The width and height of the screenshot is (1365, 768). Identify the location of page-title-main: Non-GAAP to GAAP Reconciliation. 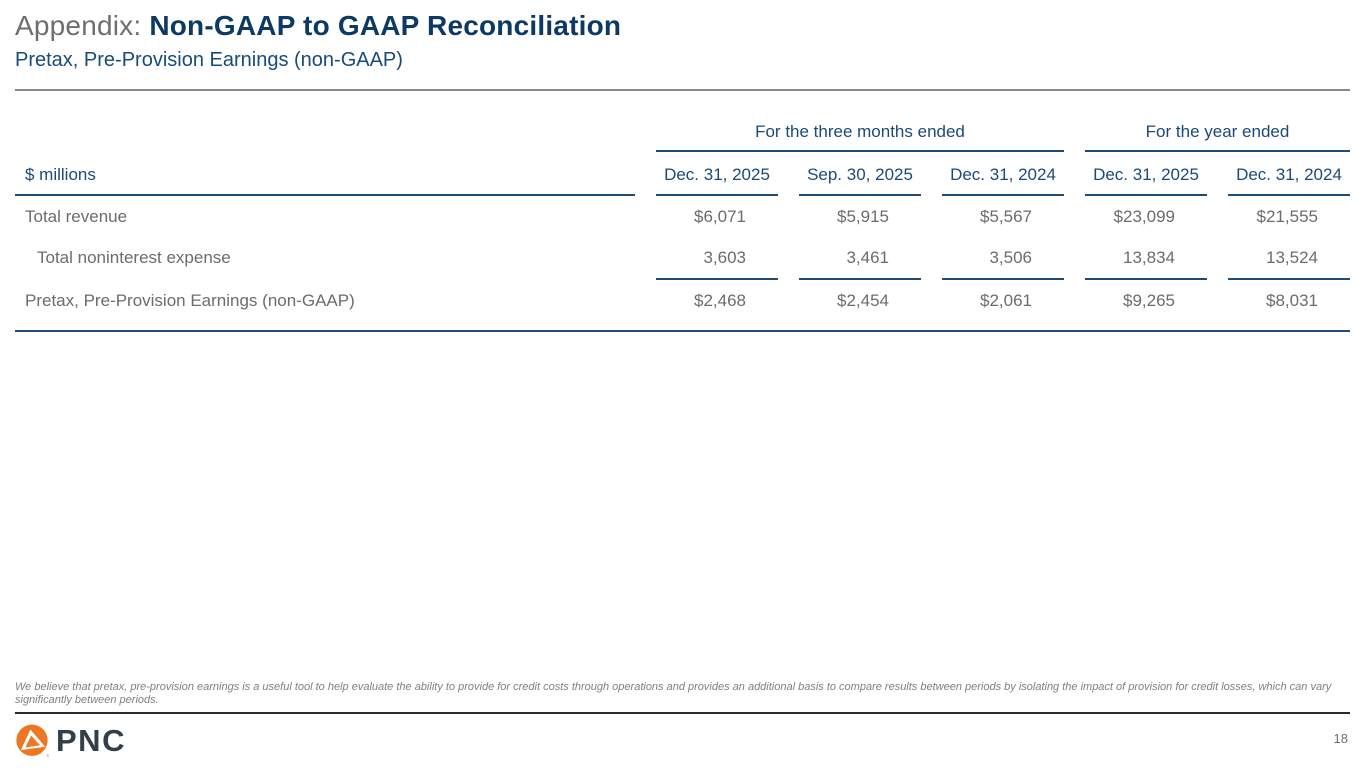
(385, 25).